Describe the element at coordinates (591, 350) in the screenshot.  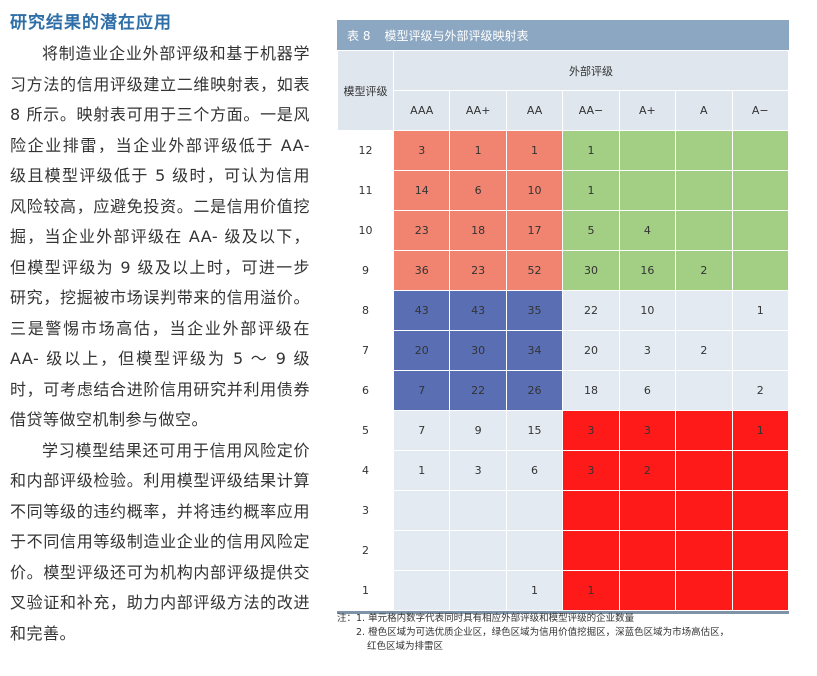
I see `table-cell: 20` at that location.